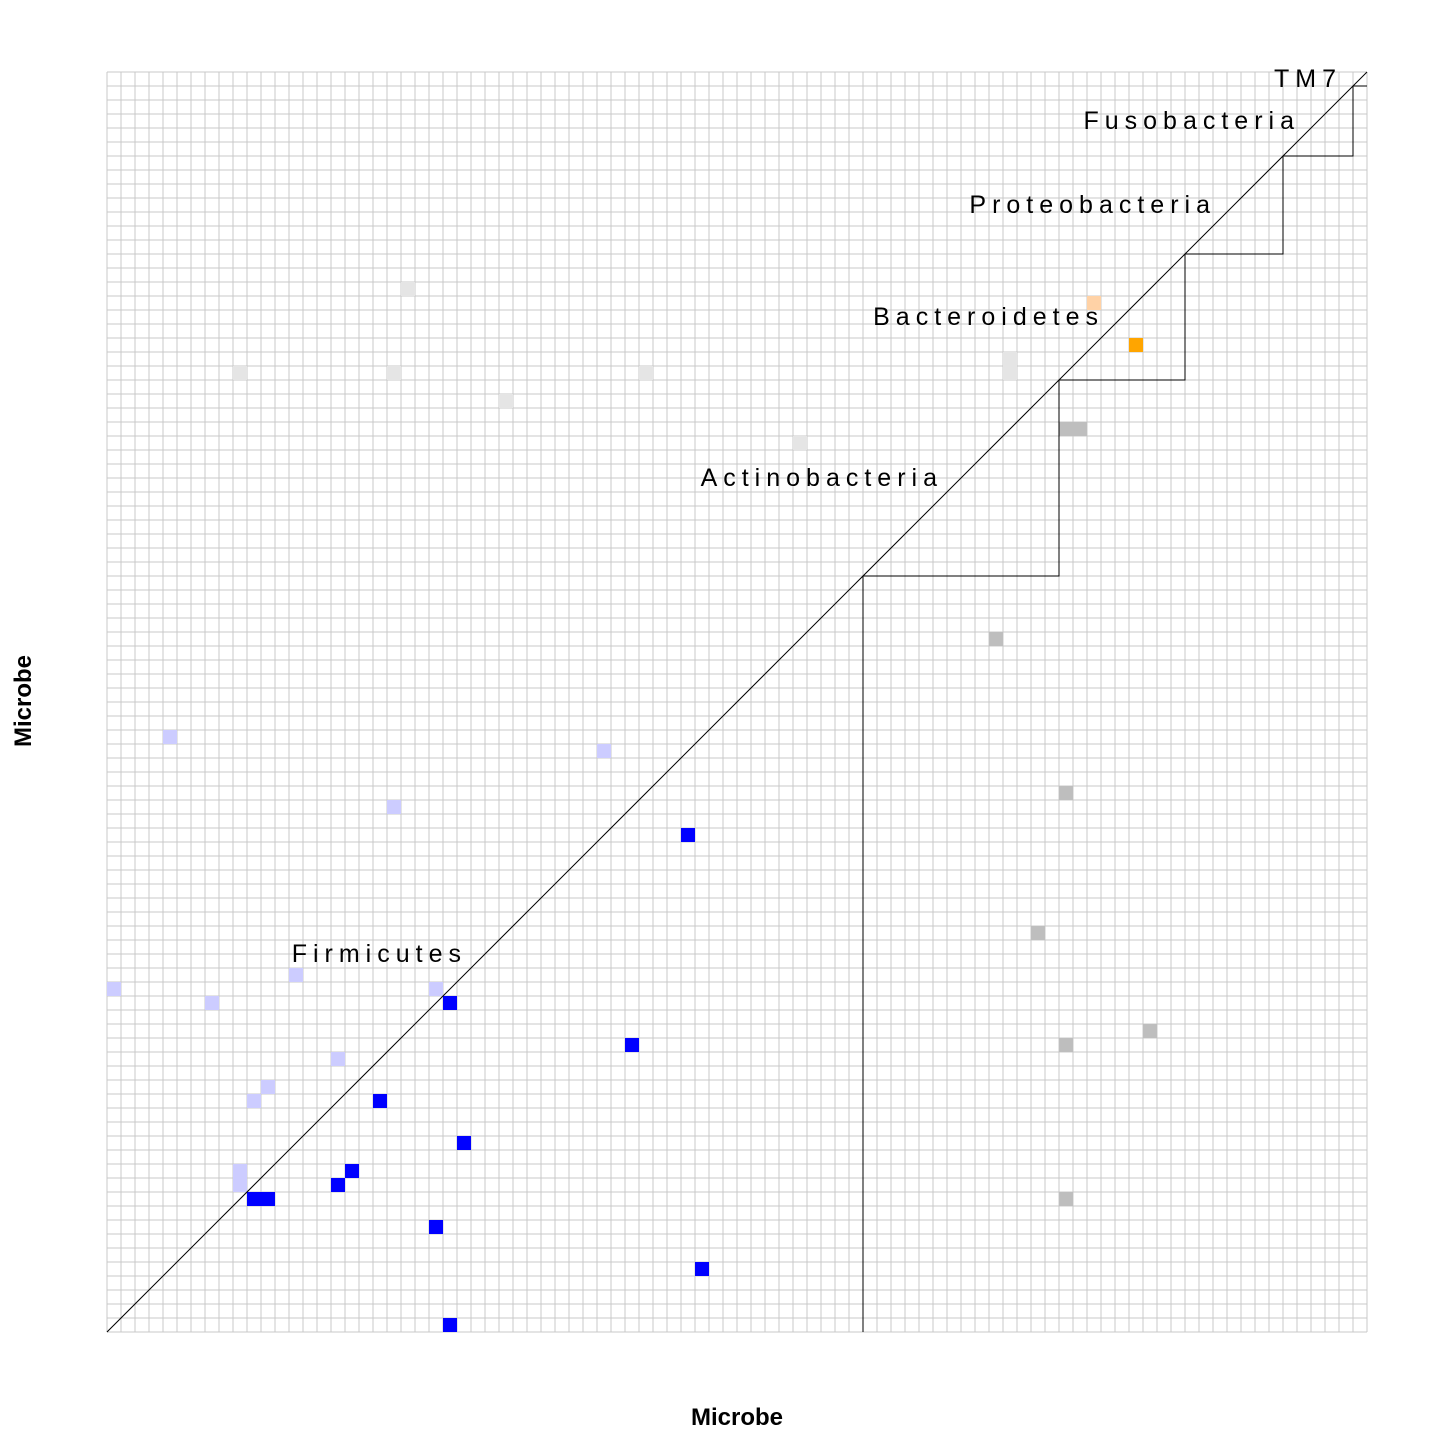 Image resolution: width=1440 pixels, height=1440 pixels. Describe the element at coordinates (1191, 121) in the screenshot. I see `group-label: Fusobacteria` at that location.